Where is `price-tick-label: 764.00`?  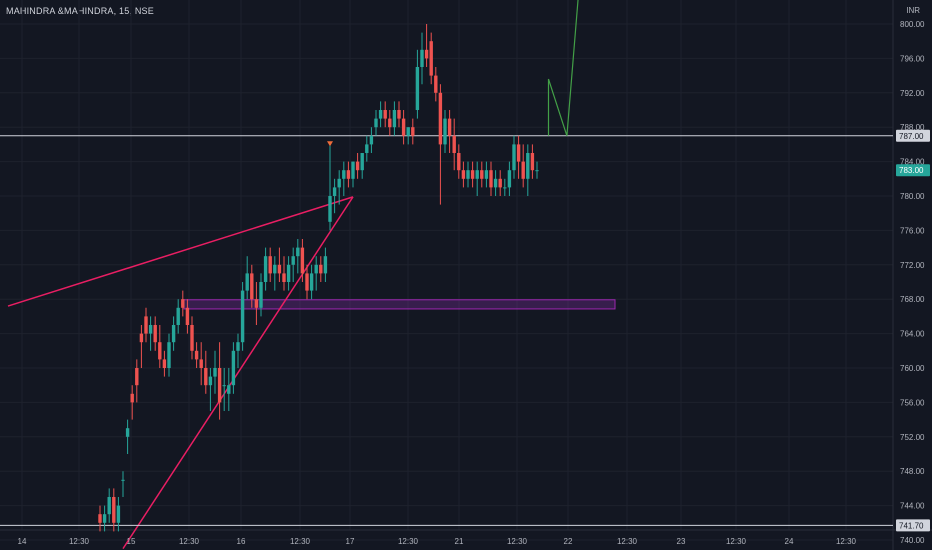 price-tick-label: 764.00 is located at coordinates (912, 334).